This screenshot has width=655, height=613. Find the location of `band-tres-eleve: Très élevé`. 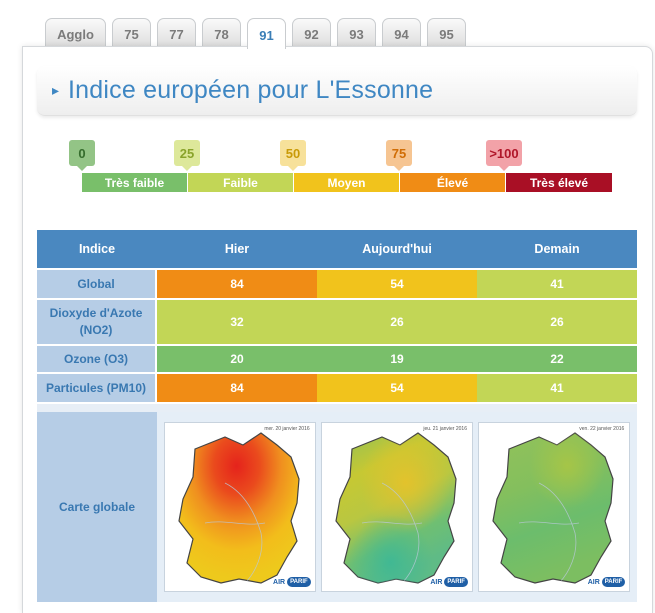

band-tres-eleve: Très élevé is located at coordinates (559, 182).